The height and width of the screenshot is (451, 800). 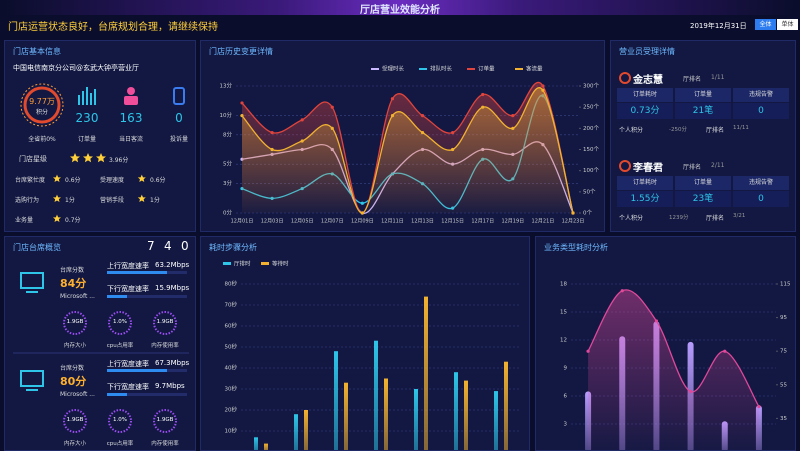 What do you see at coordinates (566, 369) in the screenshot?
I see `y-tick-label: 9` at bounding box center [566, 369].